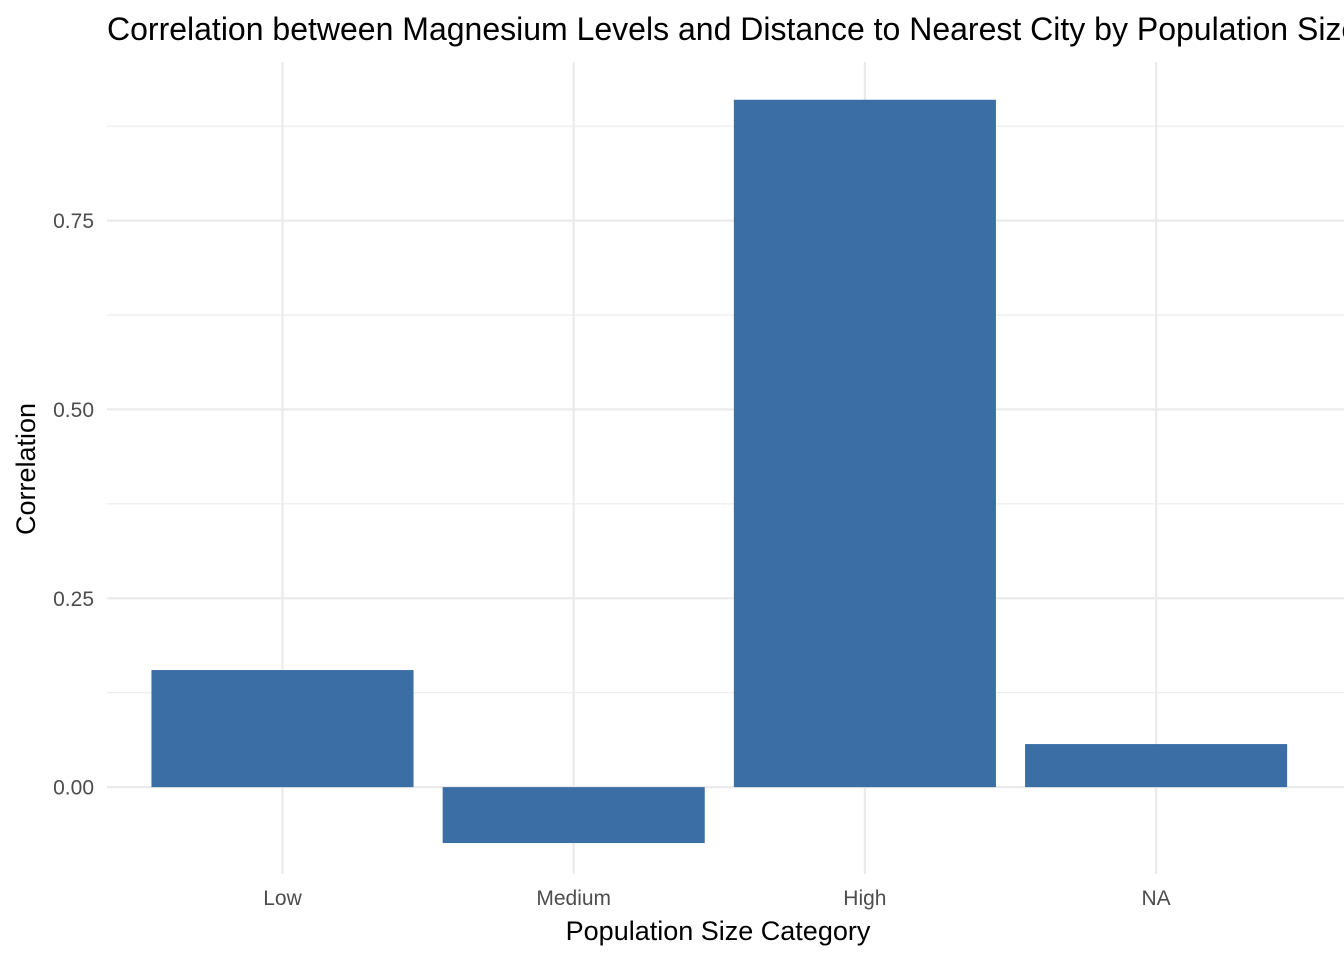 This screenshot has width=1344, height=960. I want to click on bar-high, so click(864, 443).